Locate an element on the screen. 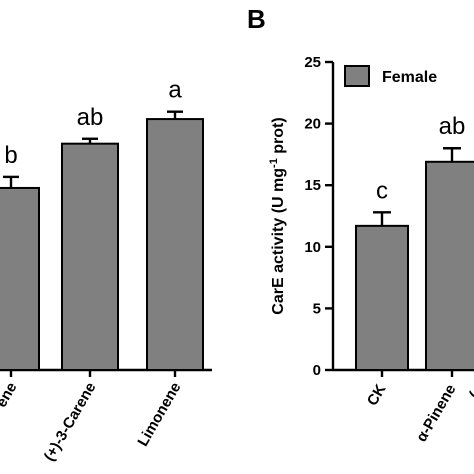 This screenshot has width=474, height=474. y-axis-label: CarE activity (U mg-1 prot) is located at coordinates (277, 215).